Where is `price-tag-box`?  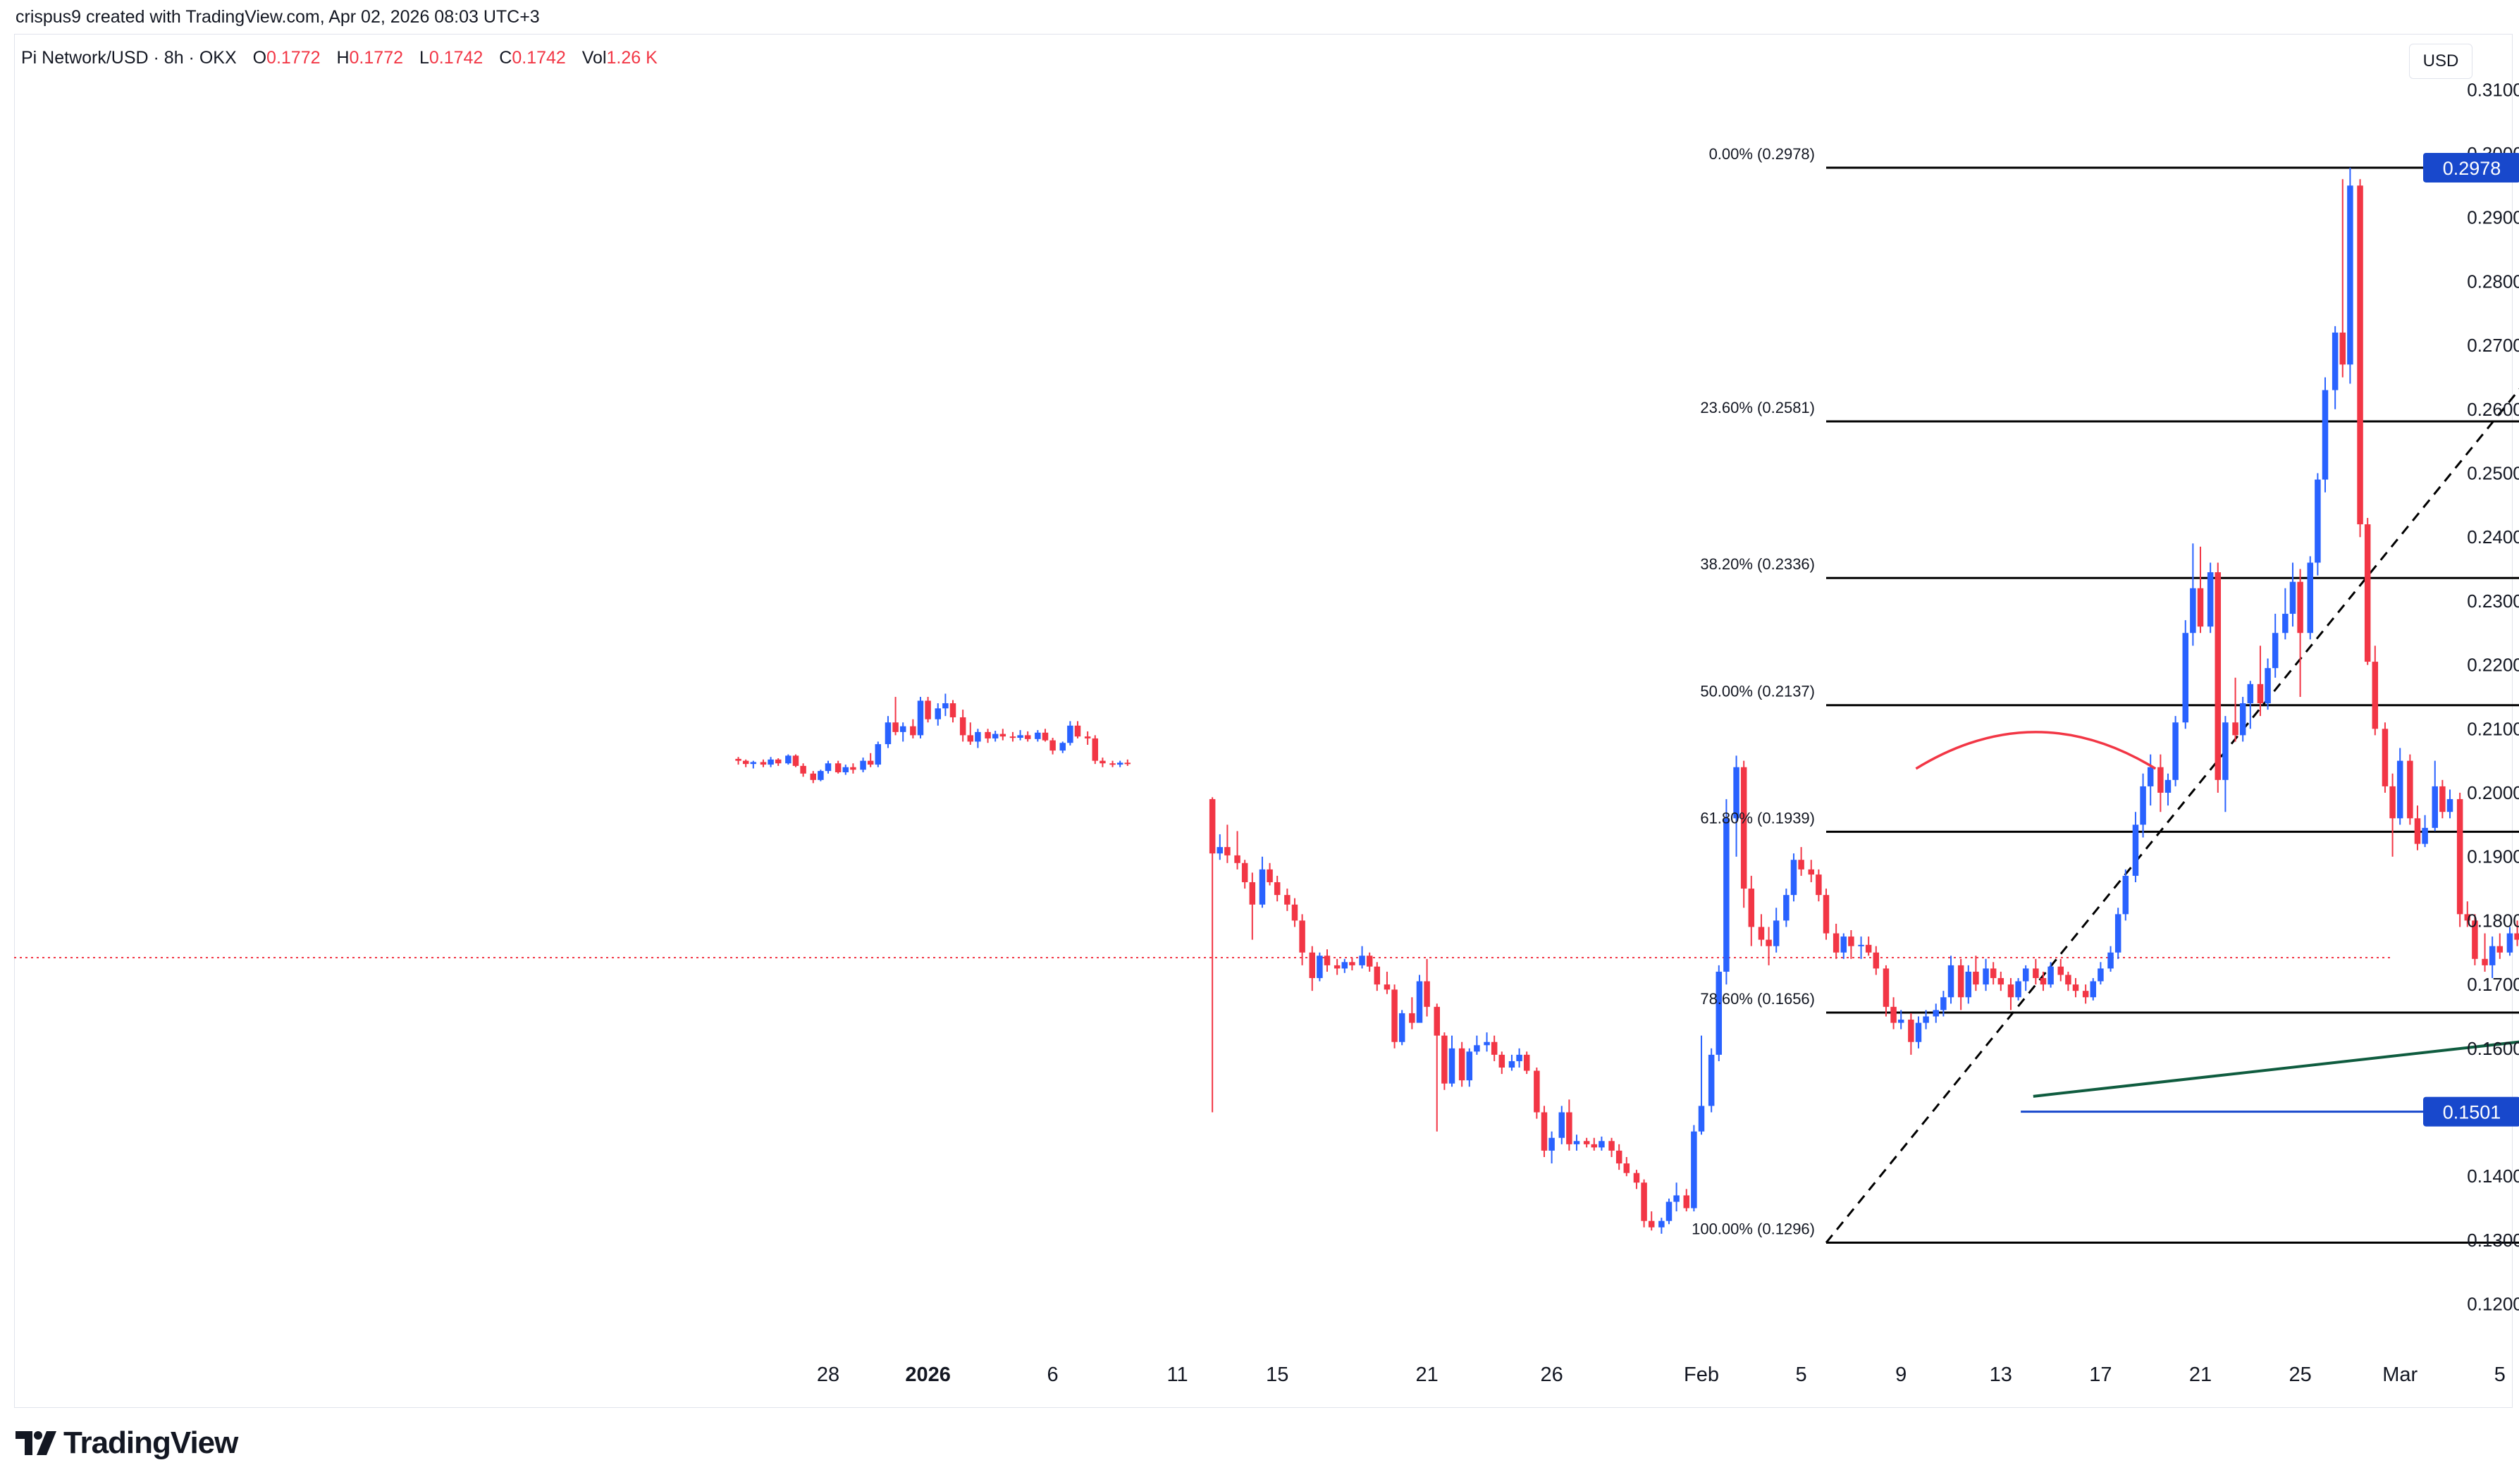 price-tag-box is located at coordinates (2471, 167).